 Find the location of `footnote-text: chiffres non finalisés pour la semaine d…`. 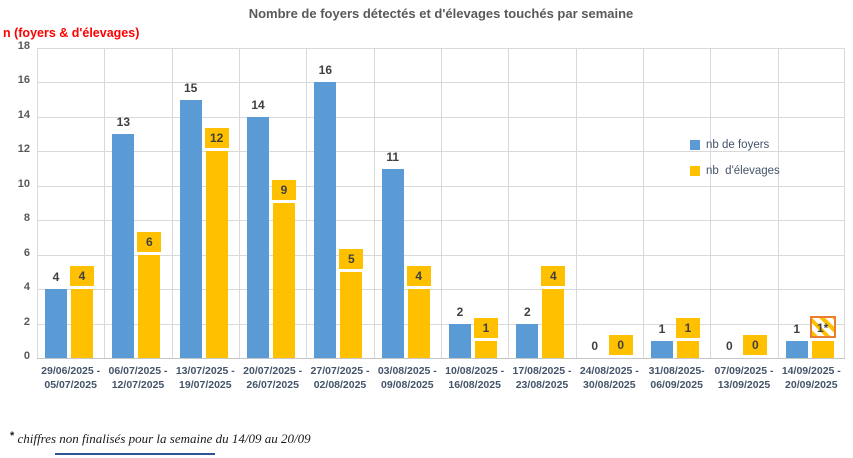

footnote-text: chiffres non finalisés pour la semaine d… is located at coordinates (162, 438).